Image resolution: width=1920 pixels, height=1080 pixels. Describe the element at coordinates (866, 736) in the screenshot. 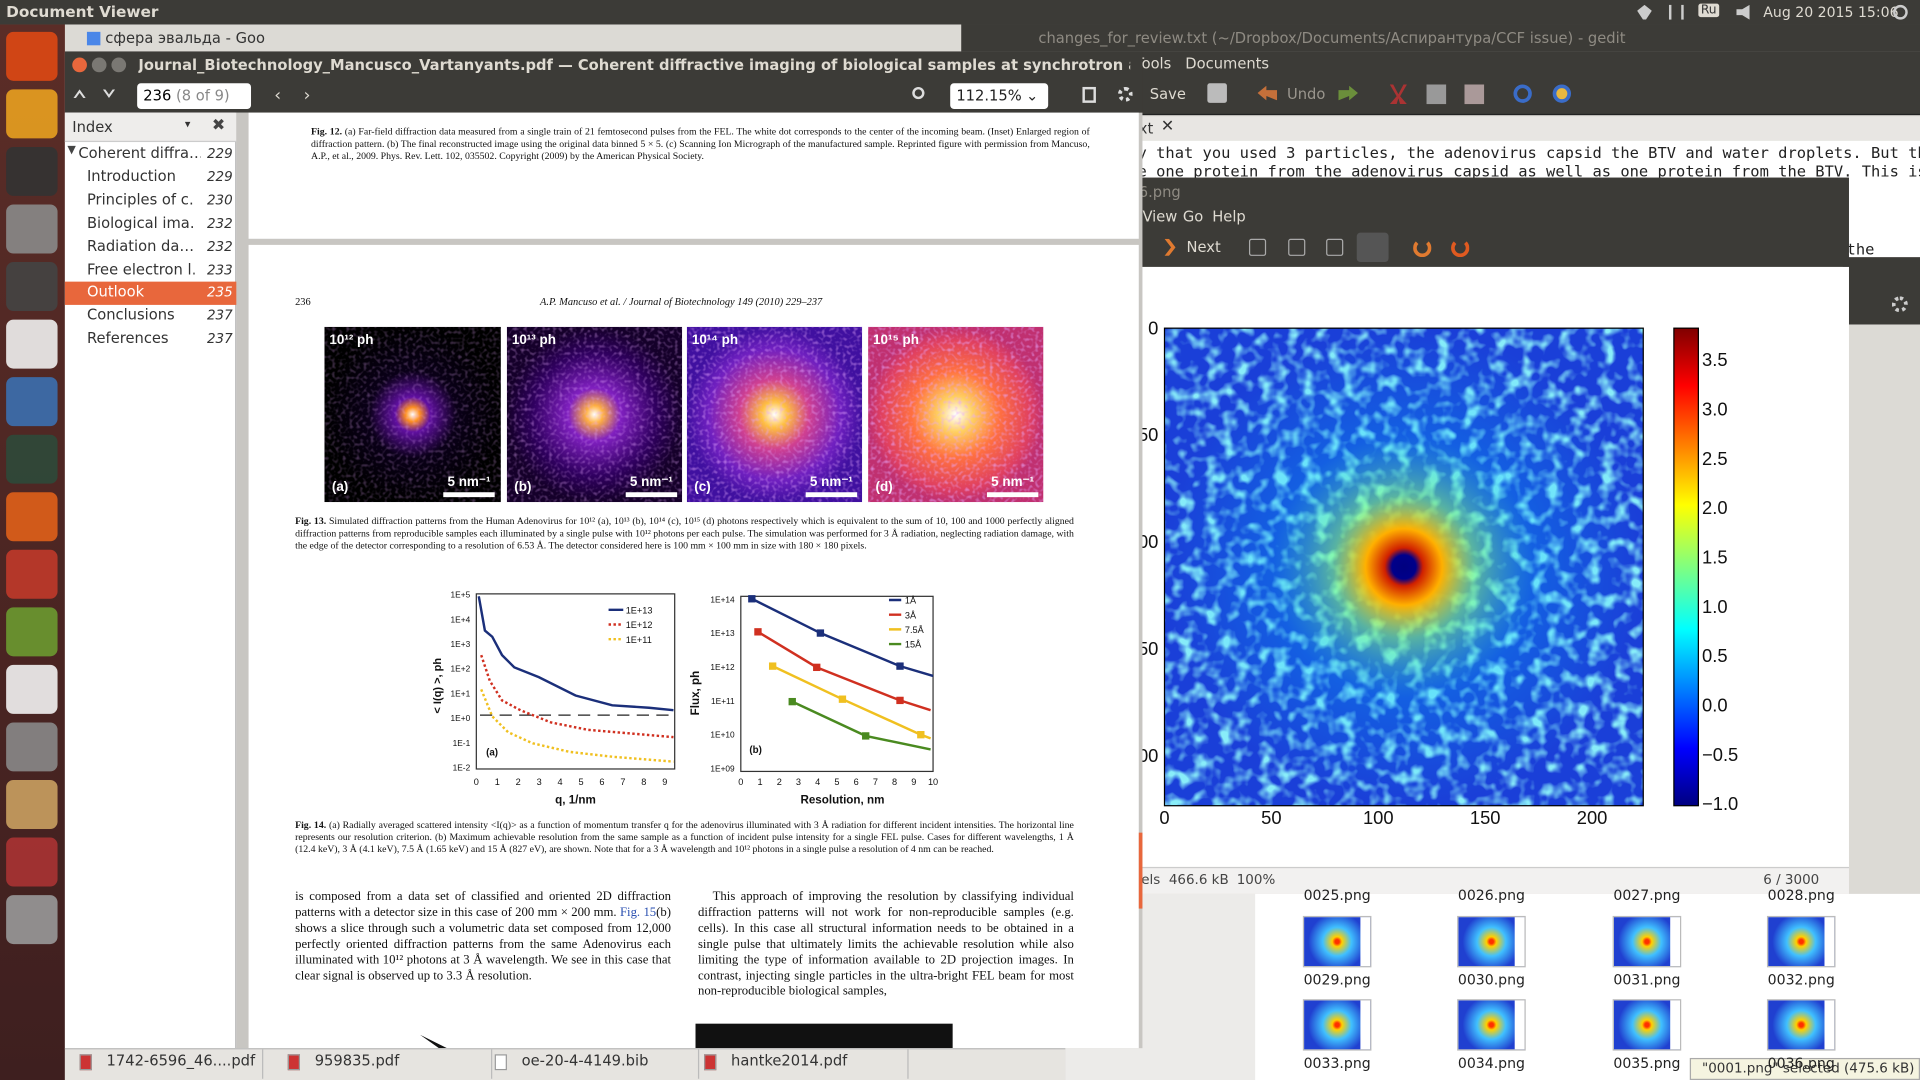

I see `marker` at that location.